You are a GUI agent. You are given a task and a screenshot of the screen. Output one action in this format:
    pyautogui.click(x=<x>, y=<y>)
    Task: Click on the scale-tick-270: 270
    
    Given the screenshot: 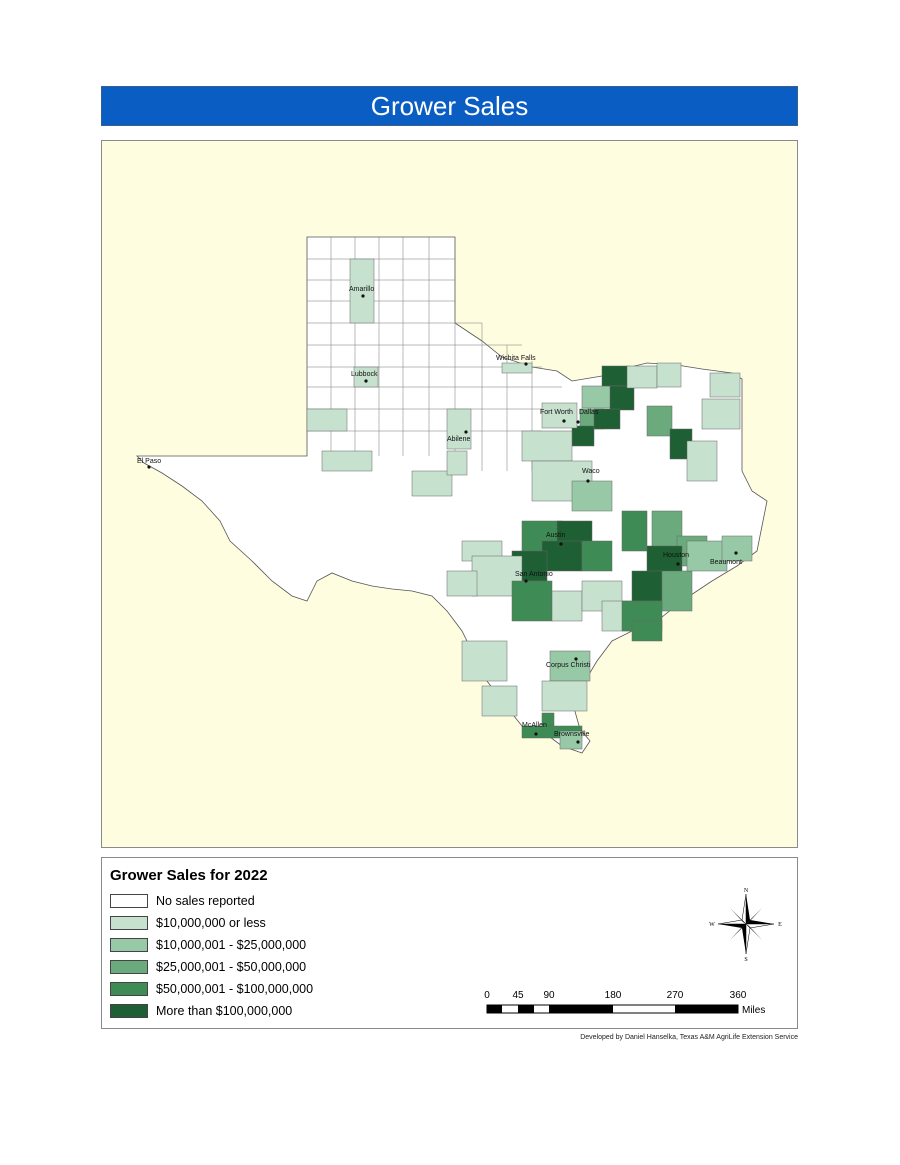 What is the action you would take?
    pyautogui.click(x=675, y=995)
    